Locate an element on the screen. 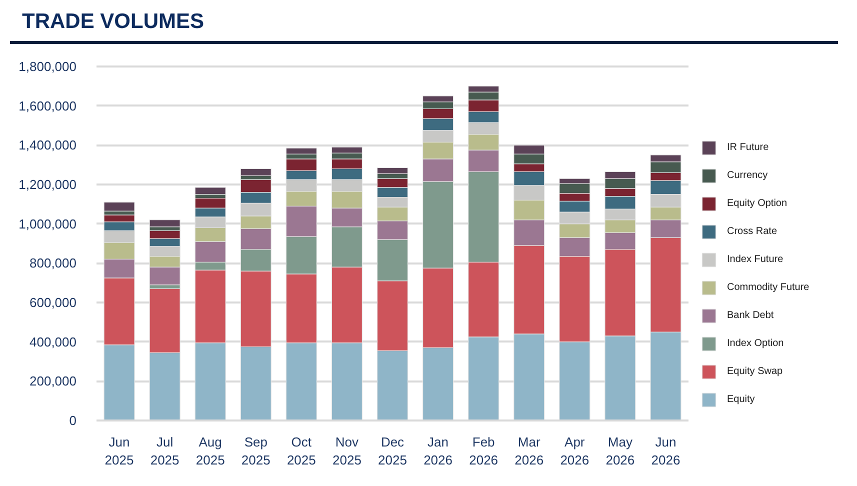  legend-label: IR Future is located at coordinates (748, 148).